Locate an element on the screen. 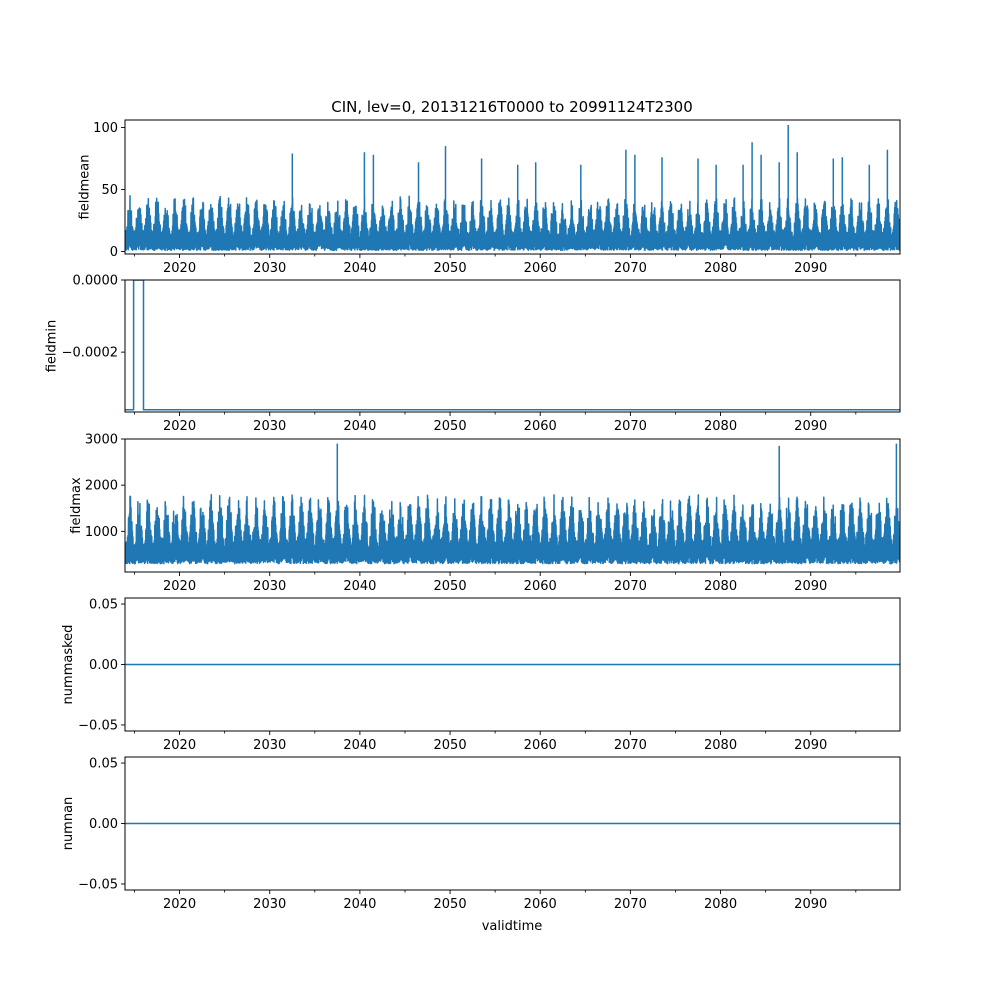 This screenshot has width=1000, height=1000. series-line-fieldmean is located at coordinates (512, 188).